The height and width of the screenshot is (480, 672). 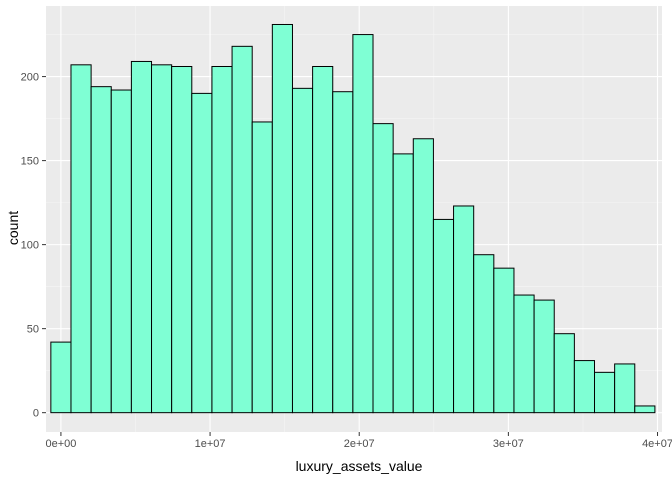 I want to click on x-axis-ticks: 0e+00 1e+07 2e+07 3e+07 4e+07, so click(x=358, y=441).